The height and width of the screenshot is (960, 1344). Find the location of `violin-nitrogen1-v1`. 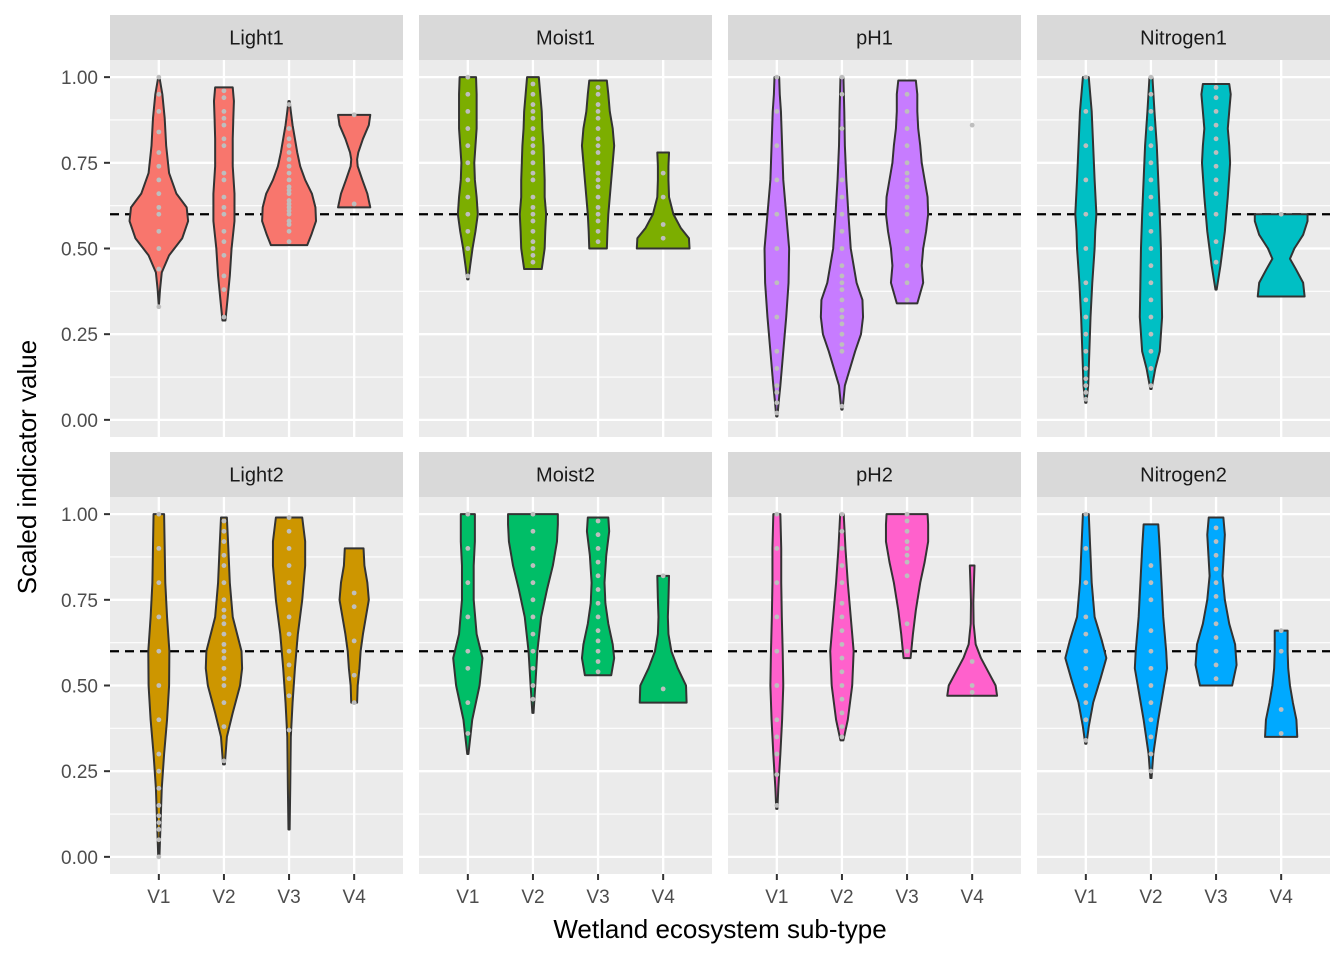

violin-nitrogen1-v1 is located at coordinates (1086, 239).